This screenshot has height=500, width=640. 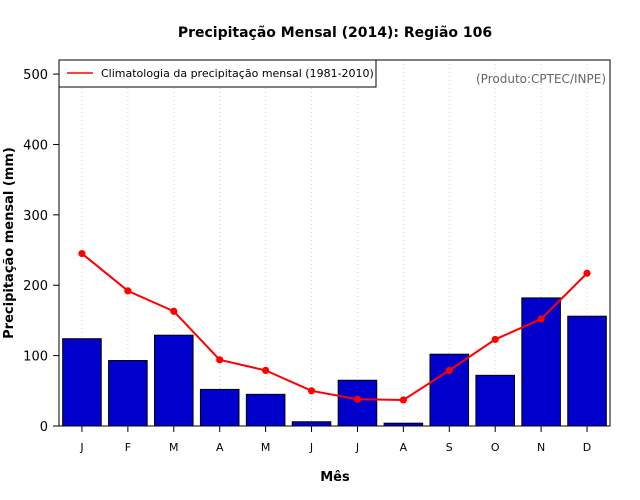 I want to click on y-tick-label: 0, so click(x=44, y=427).